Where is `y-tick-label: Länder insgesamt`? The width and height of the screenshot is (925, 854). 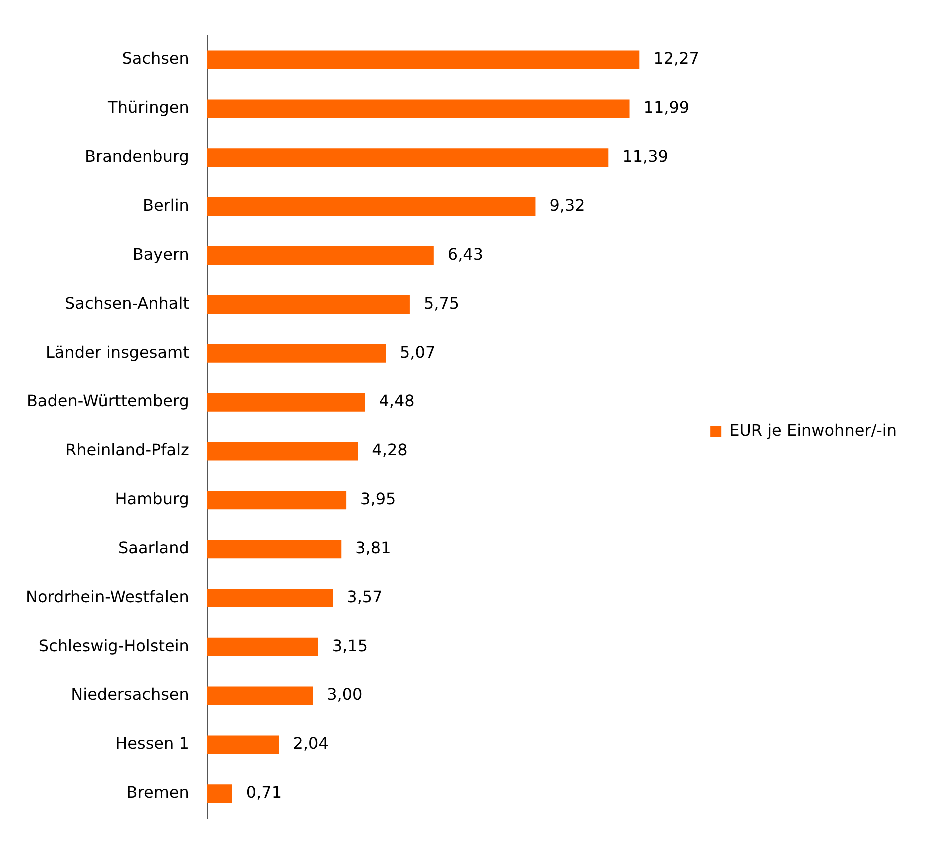 y-tick-label: Länder insgesamt is located at coordinates (118, 352).